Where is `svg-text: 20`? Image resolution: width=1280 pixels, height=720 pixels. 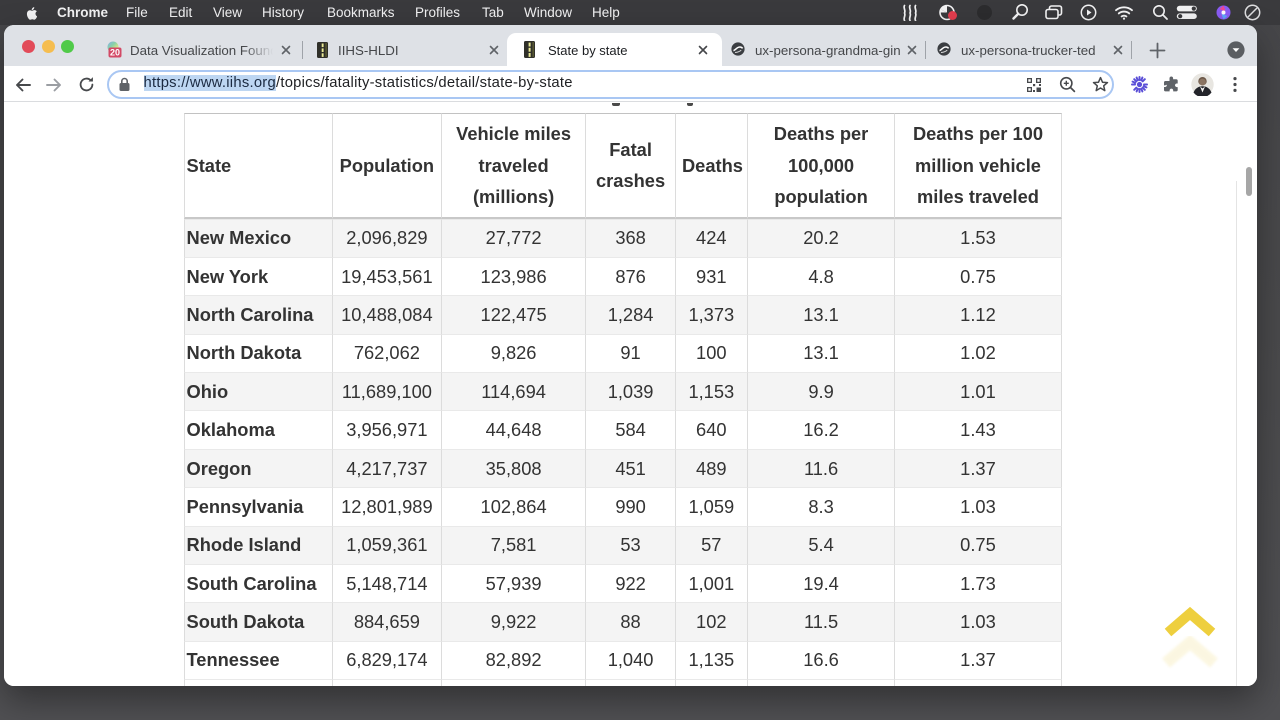
svg-text: 20 is located at coordinates (115, 53).